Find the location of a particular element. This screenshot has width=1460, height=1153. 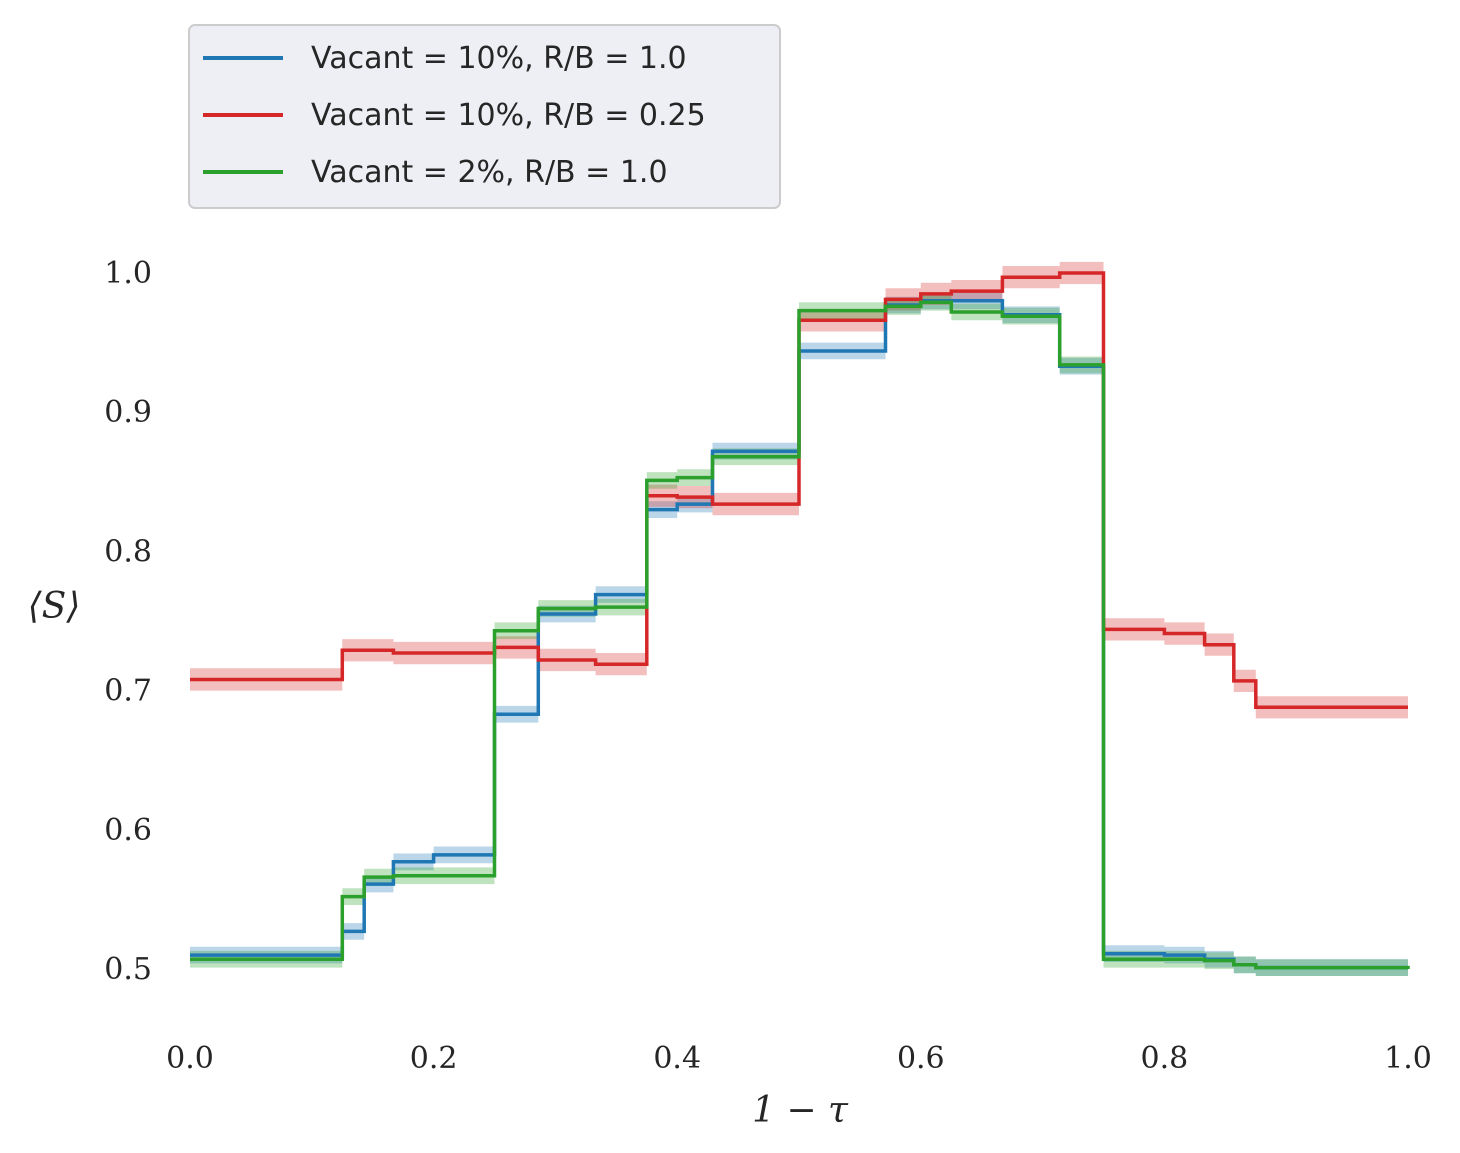

y-tick-labels: 0.5 0.6 0.7 0.8 0.9 1.0 is located at coordinates (128, 621).